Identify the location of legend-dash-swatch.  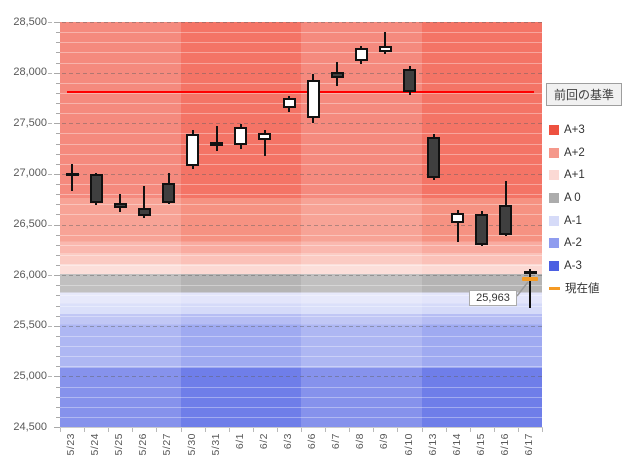
(554, 289).